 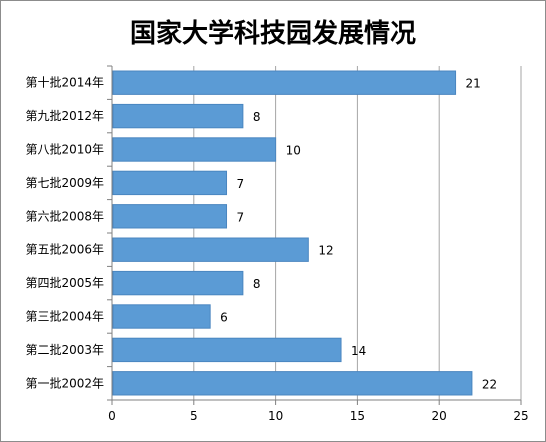 What do you see at coordinates (64, 382) in the screenshot?
I see `category-label: 第一批2002年` at bounding box center [64, 382].